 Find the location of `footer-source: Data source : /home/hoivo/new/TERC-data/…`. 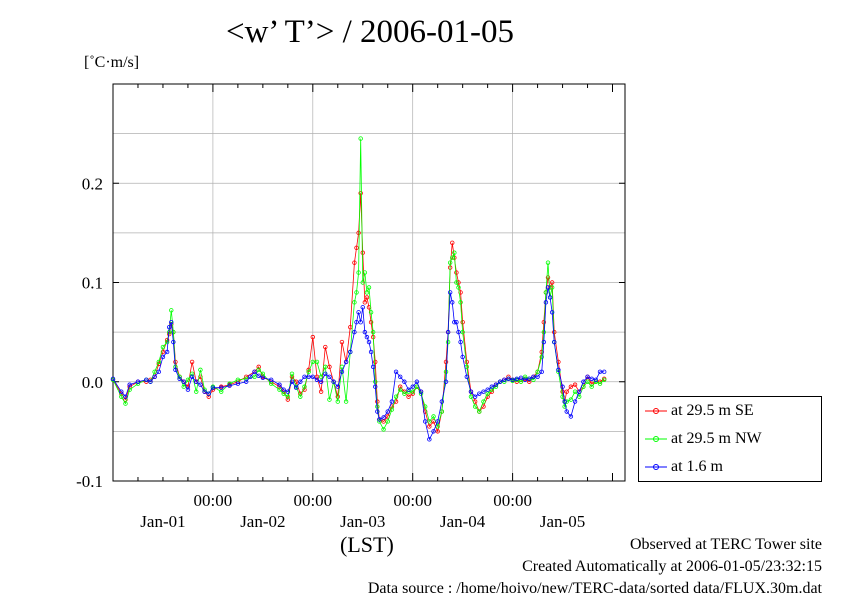

footer-source: Data source : /home/hoivo/new/TERC-data/… is located at coordinates (594, 588).